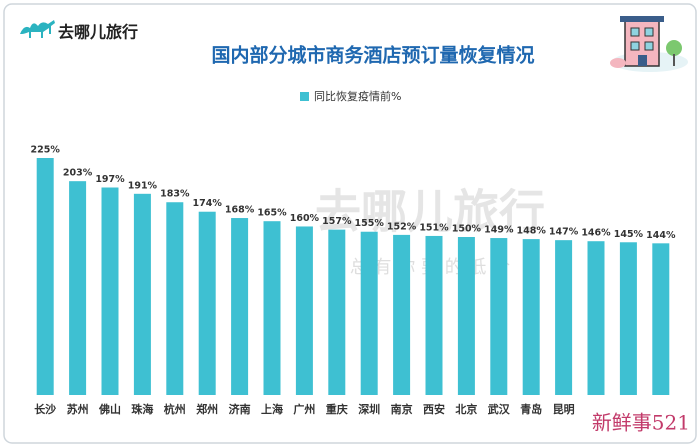  Describe the element at coordinates (142, 409) in the screenshot. I see `x-tick-label: 珠海` at that location.